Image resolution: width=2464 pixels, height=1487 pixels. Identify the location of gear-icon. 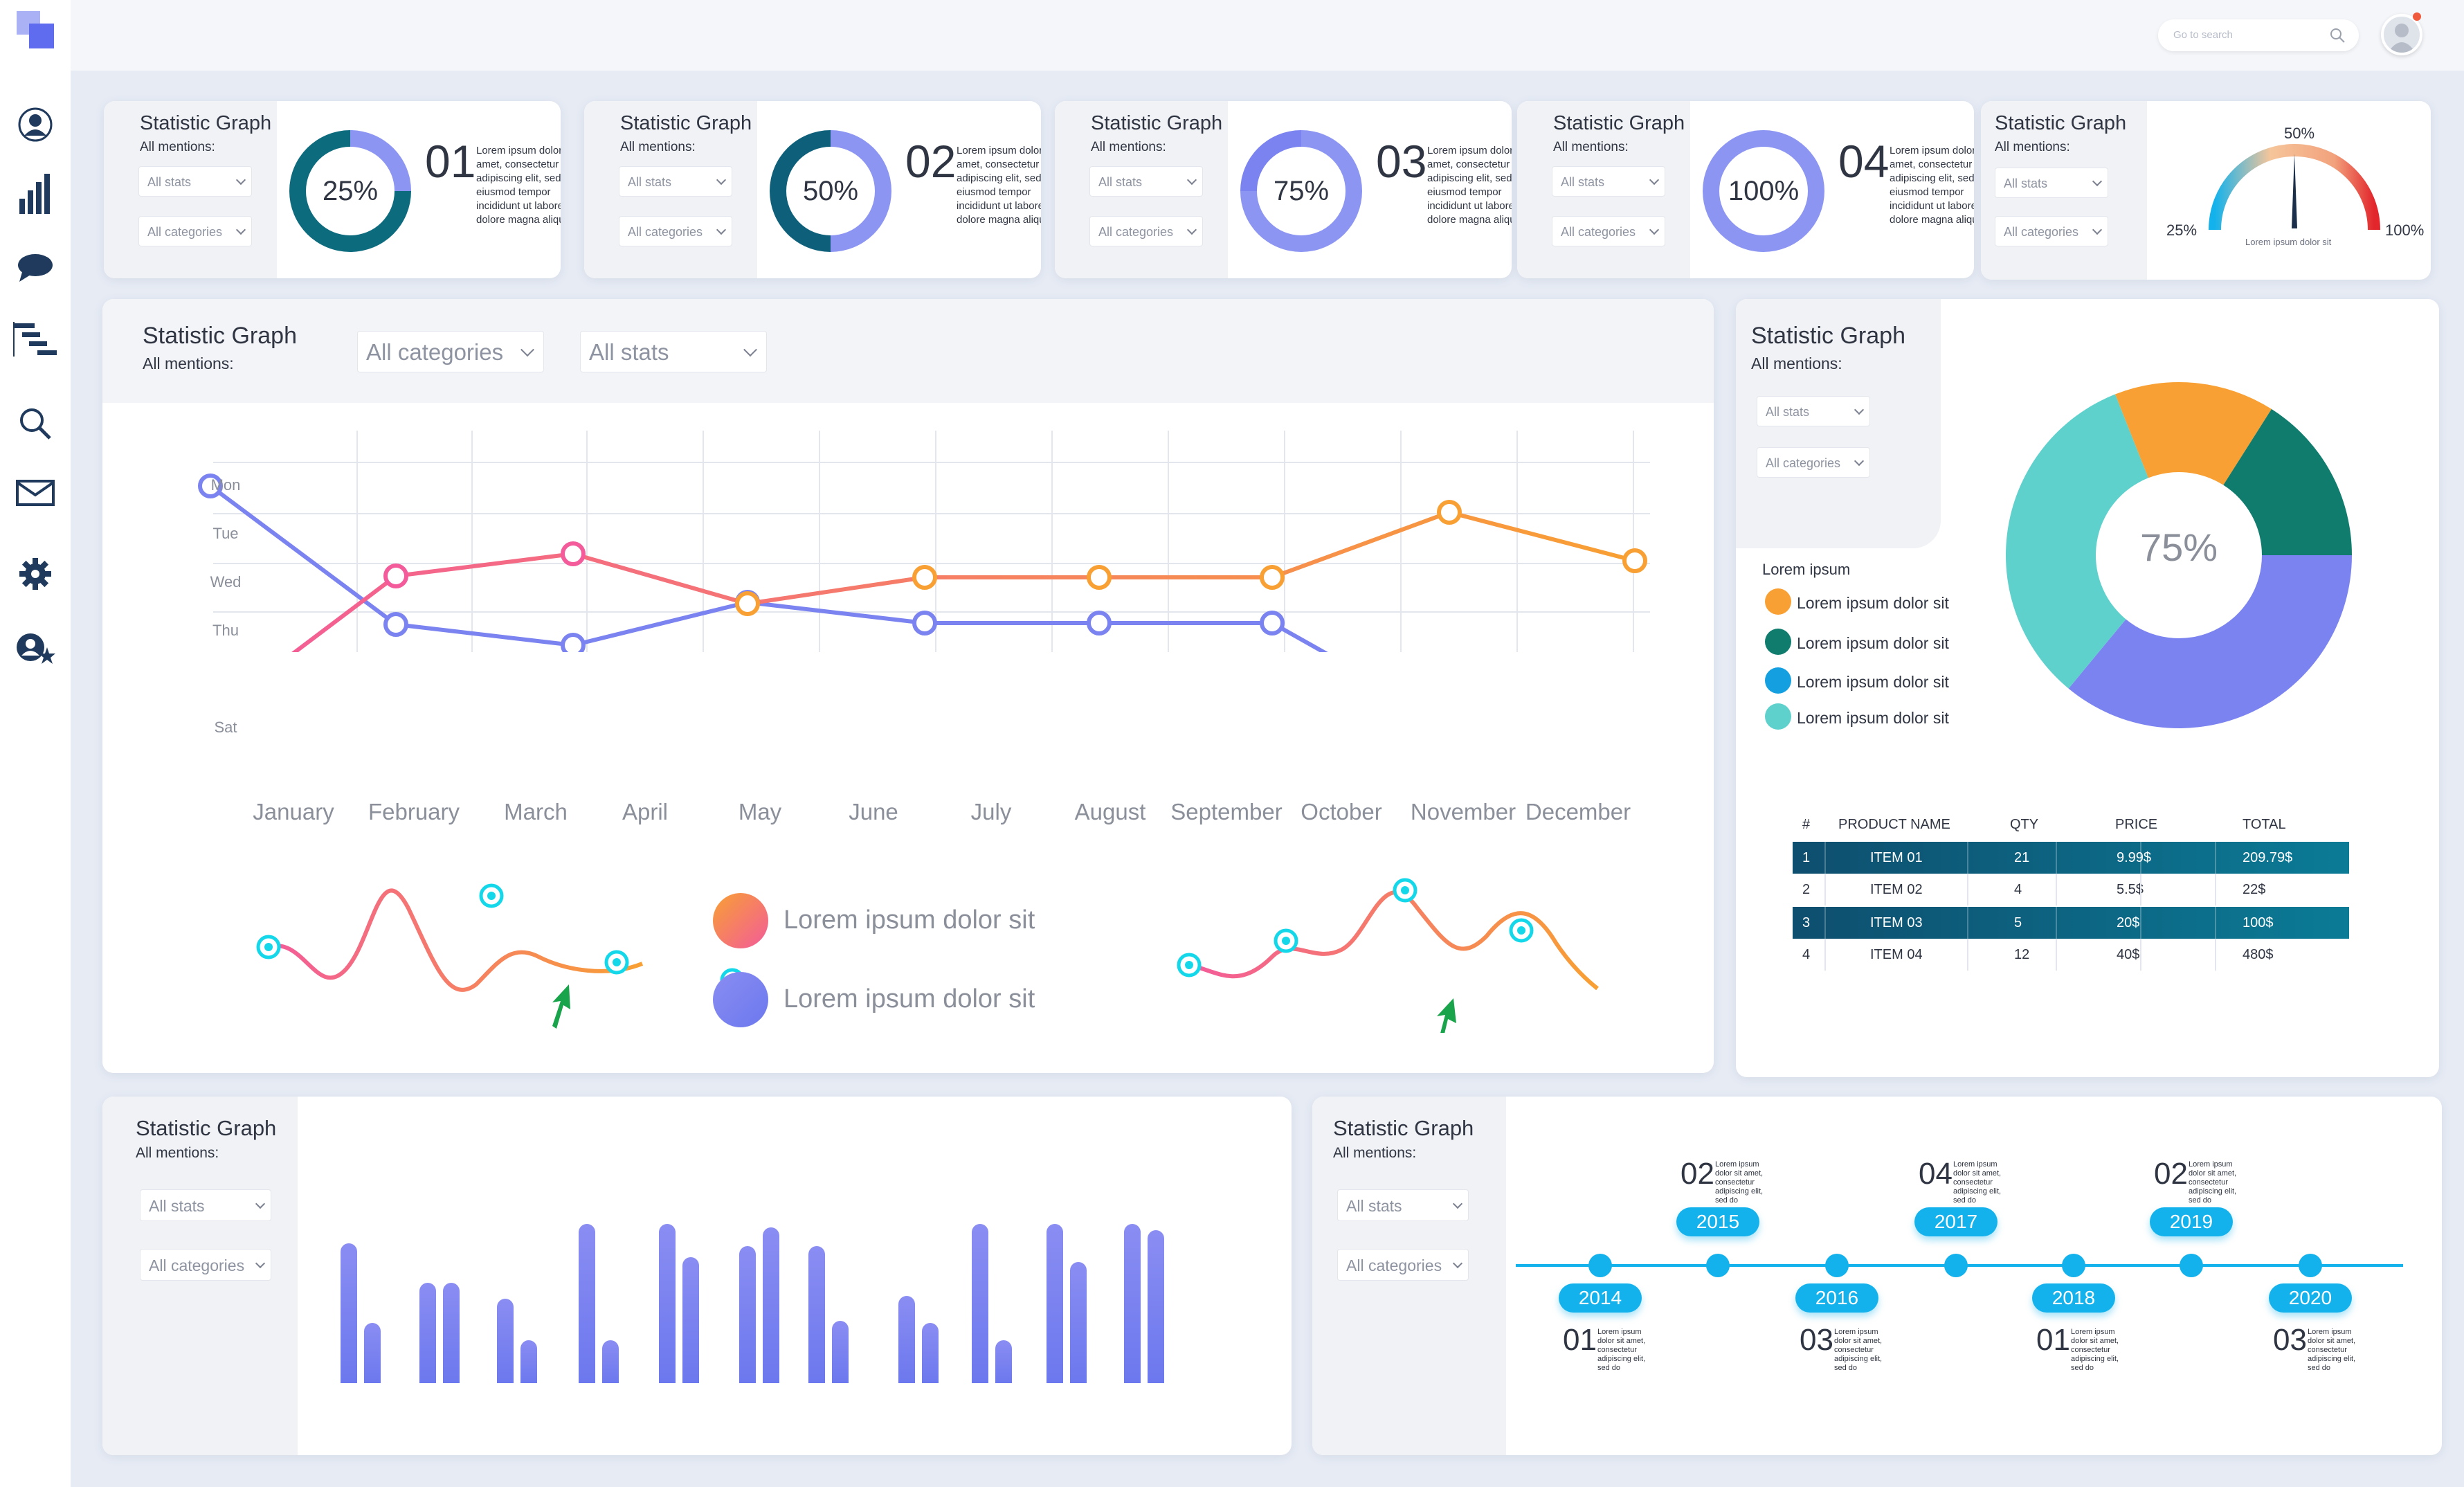
(35, 574).